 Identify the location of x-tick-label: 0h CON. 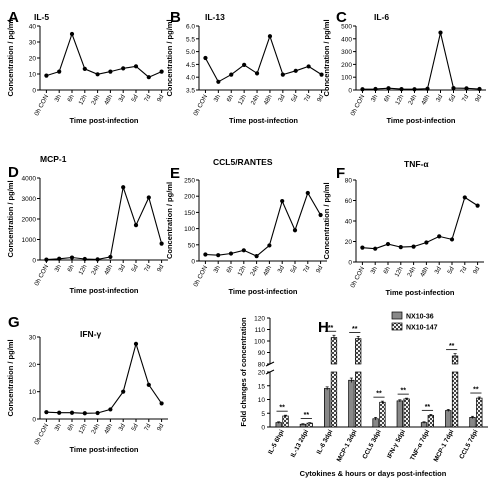
(41, 434).